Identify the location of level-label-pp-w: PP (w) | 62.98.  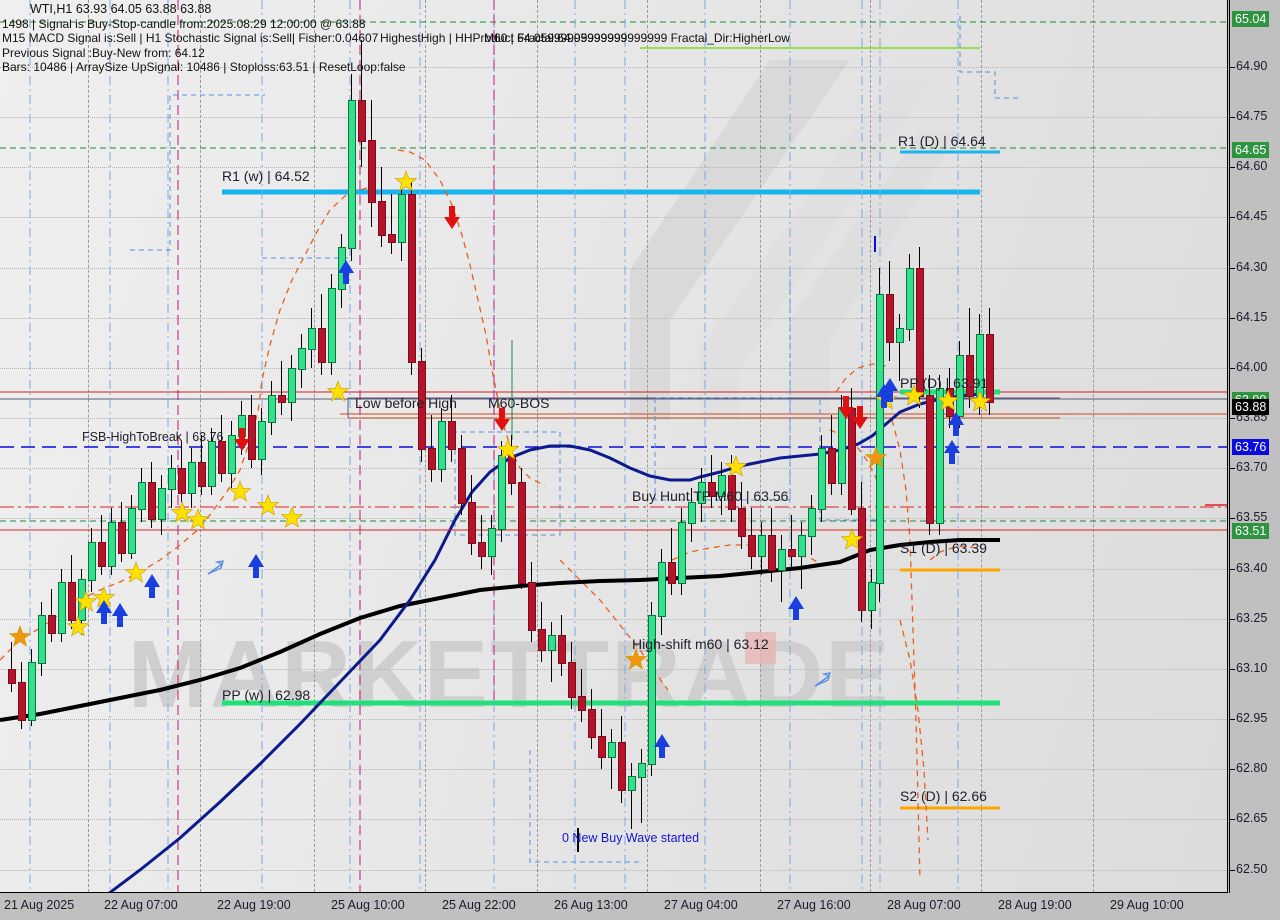
(266, 695).